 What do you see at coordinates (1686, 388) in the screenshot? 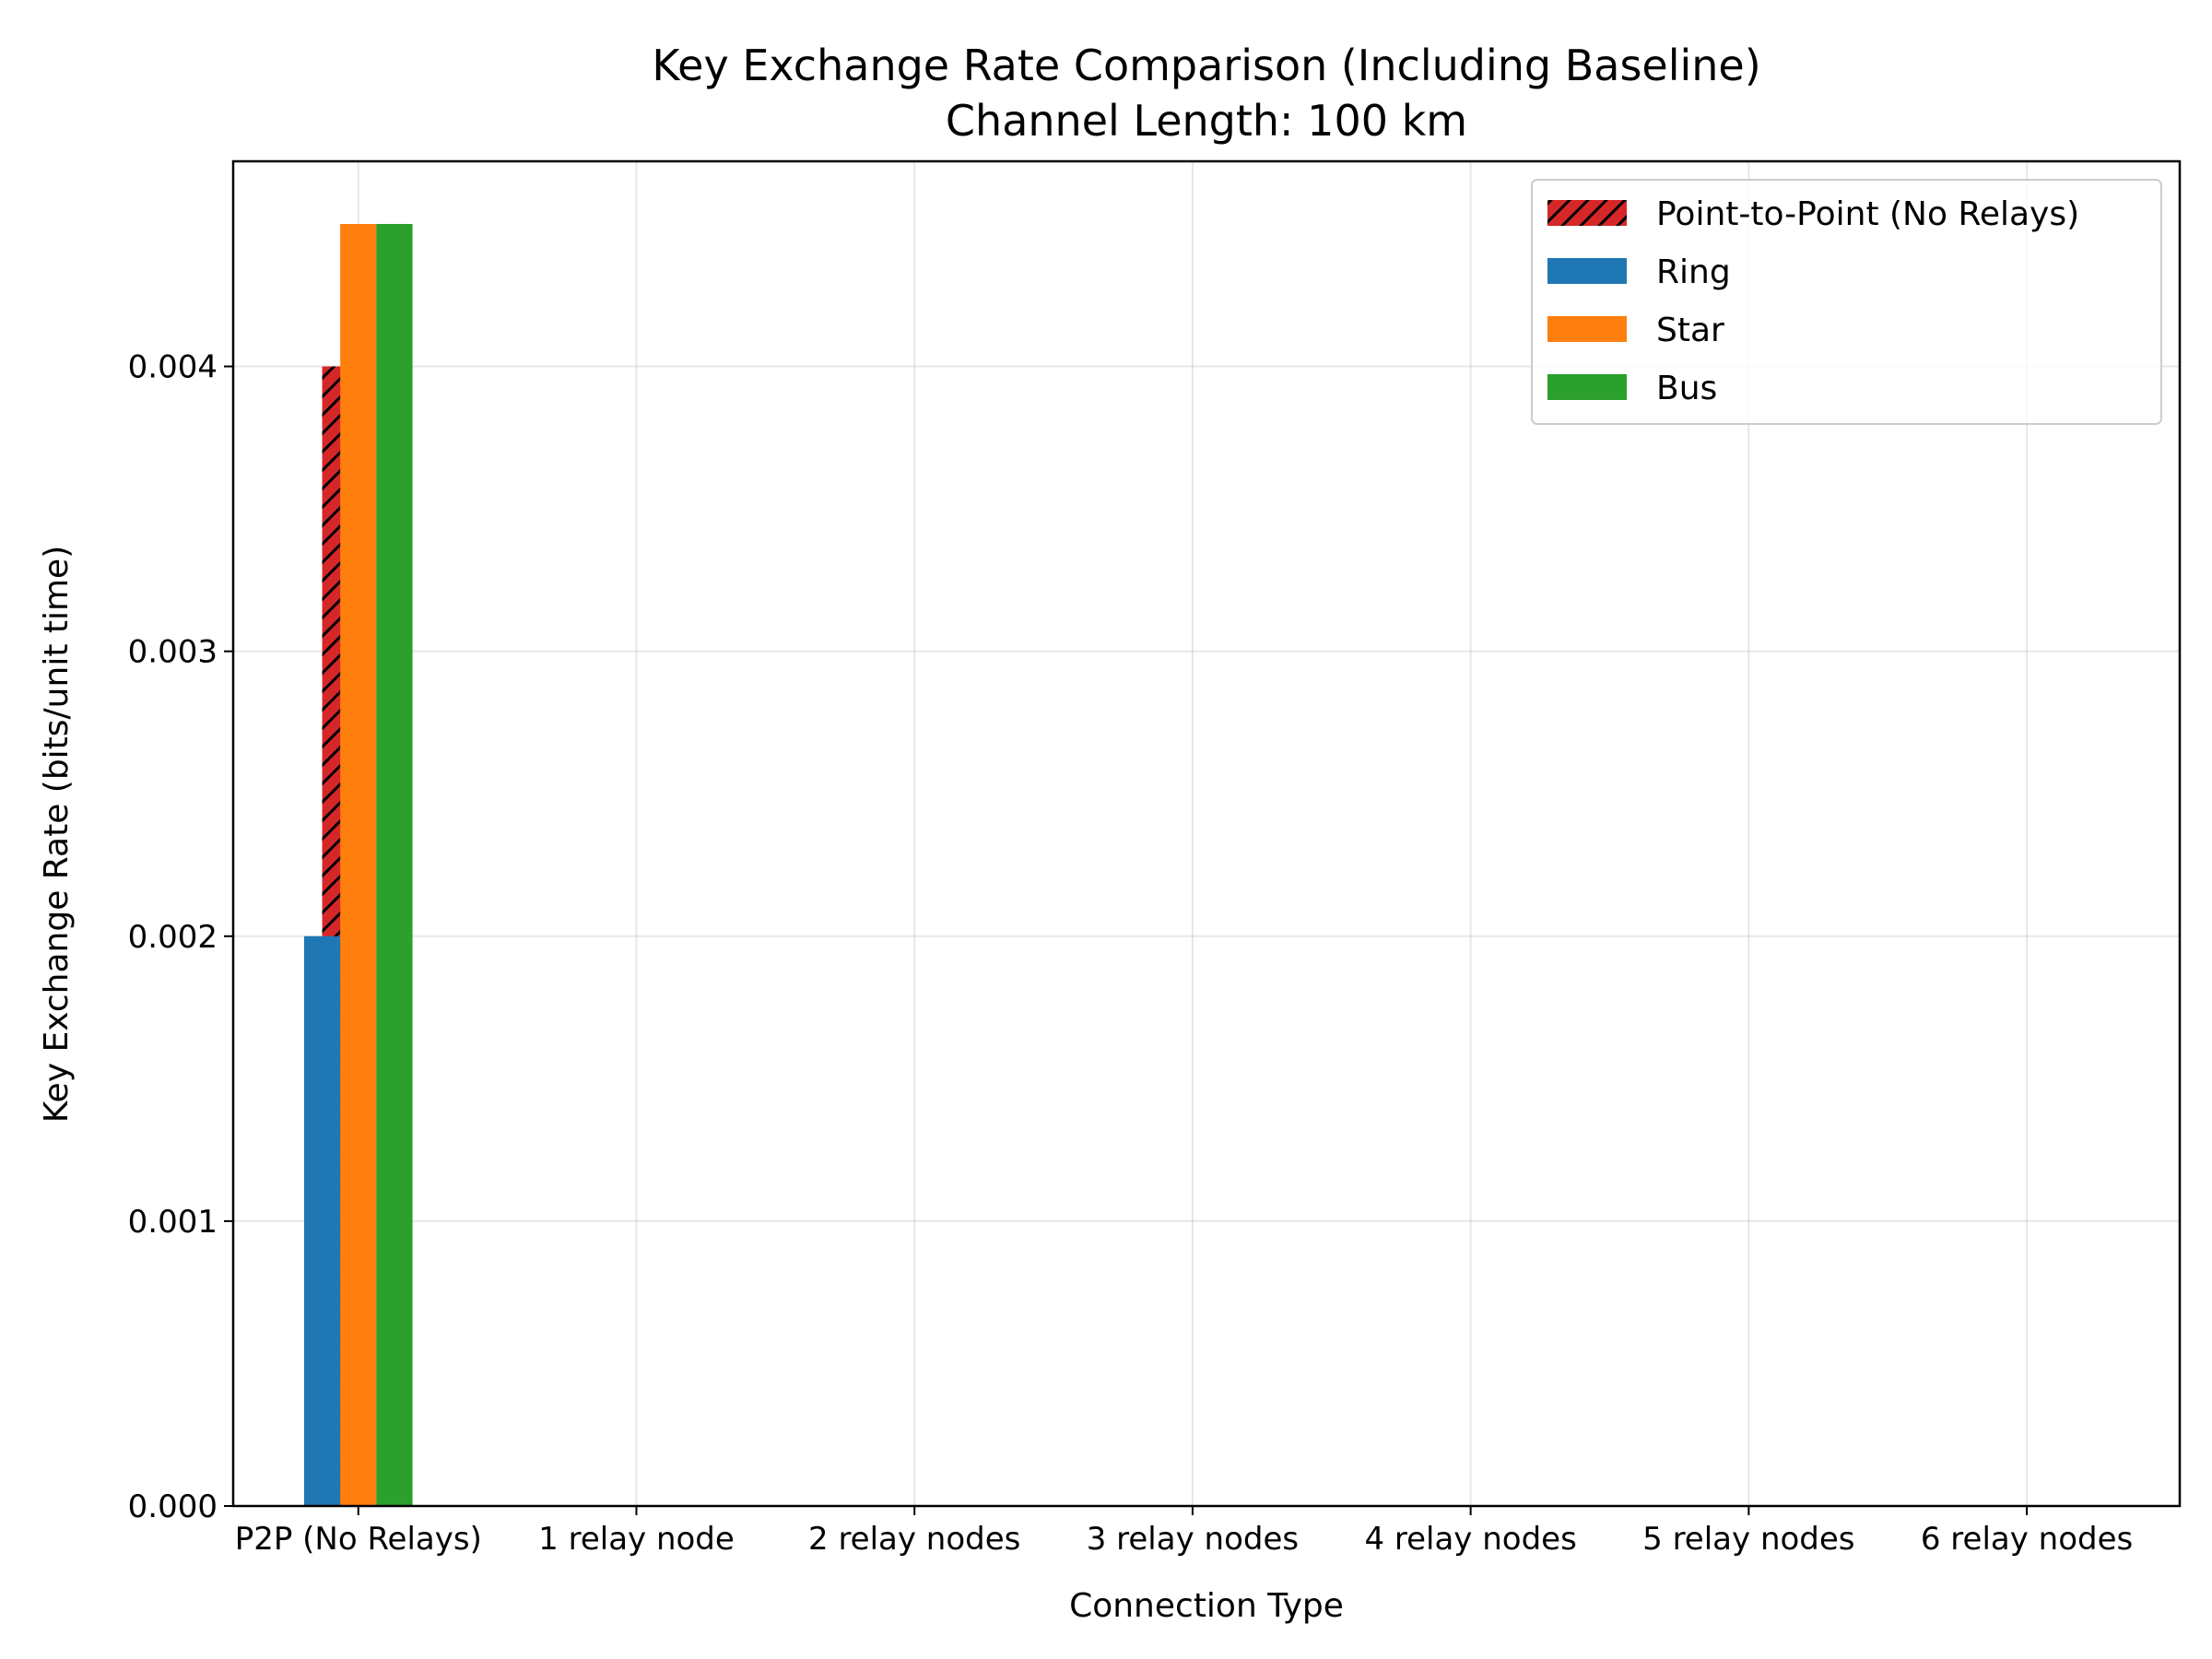
I see `legend-label-bus: Bus` at bounding box center [1686, 388].